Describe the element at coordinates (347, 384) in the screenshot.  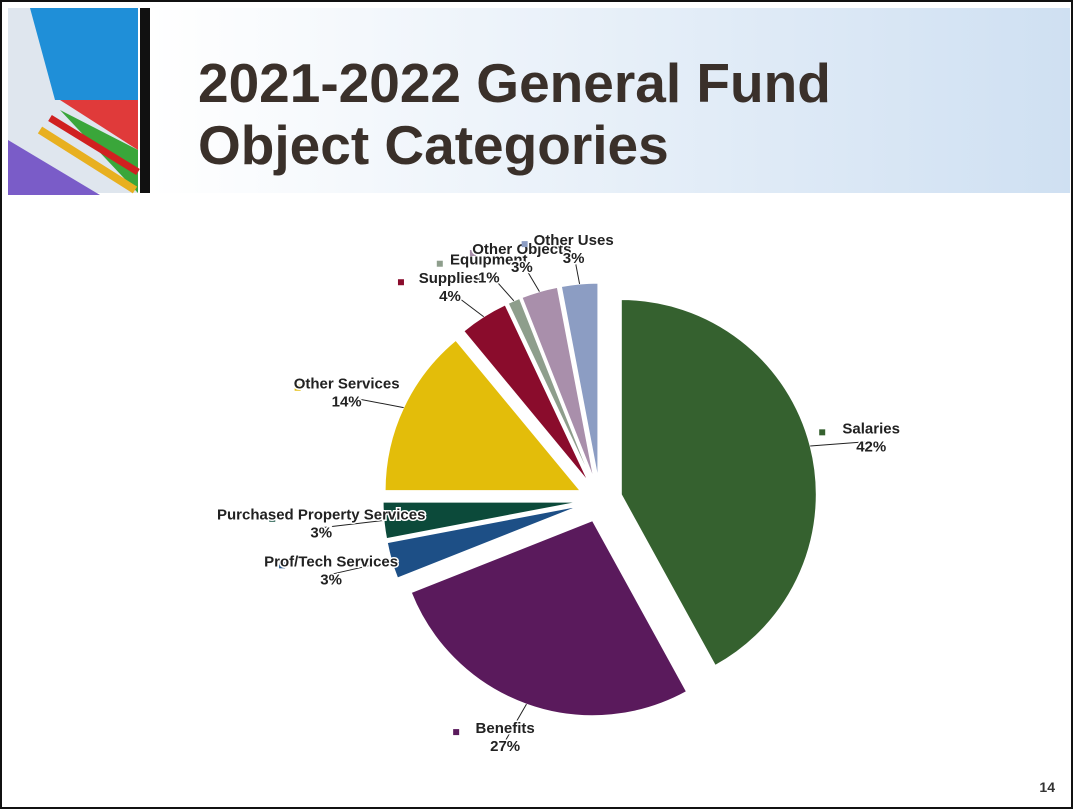
I see `slice-label: Other Services` at that location.